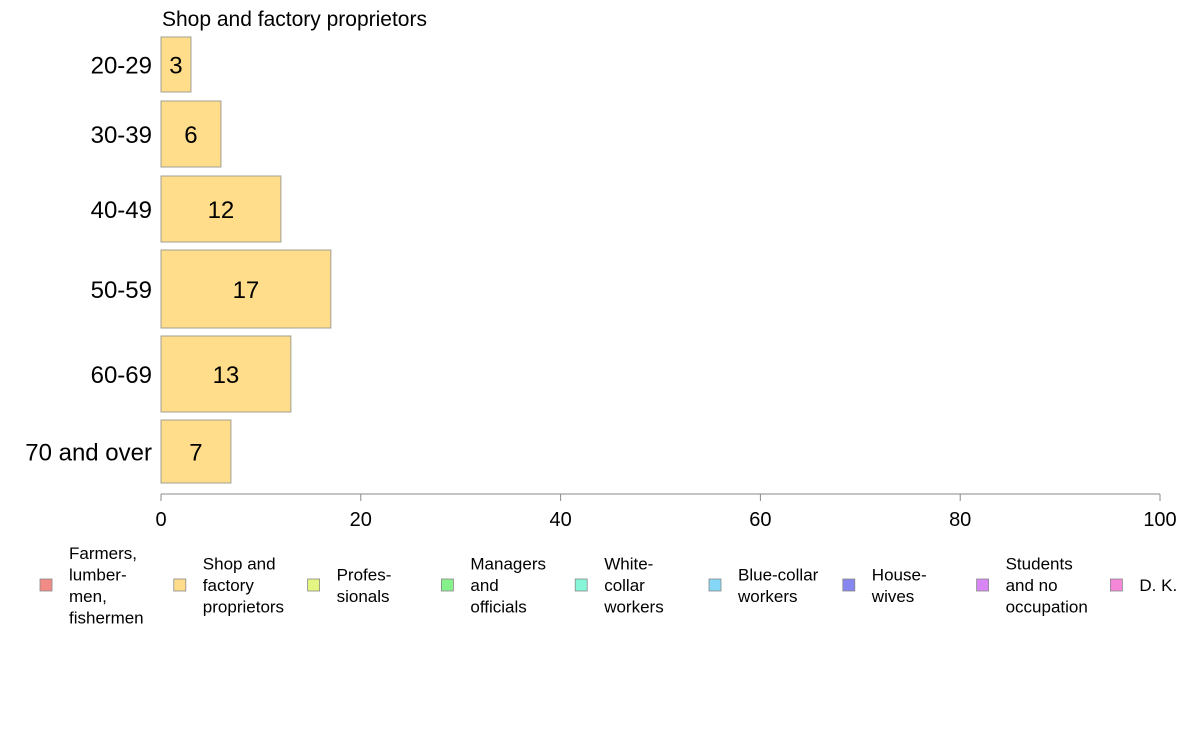 The image size is (1188, 736). What do you see at coordinates (160, 520) in the screenshot?
I see `x-tick-label: 0` at bounding box center [160, 520].